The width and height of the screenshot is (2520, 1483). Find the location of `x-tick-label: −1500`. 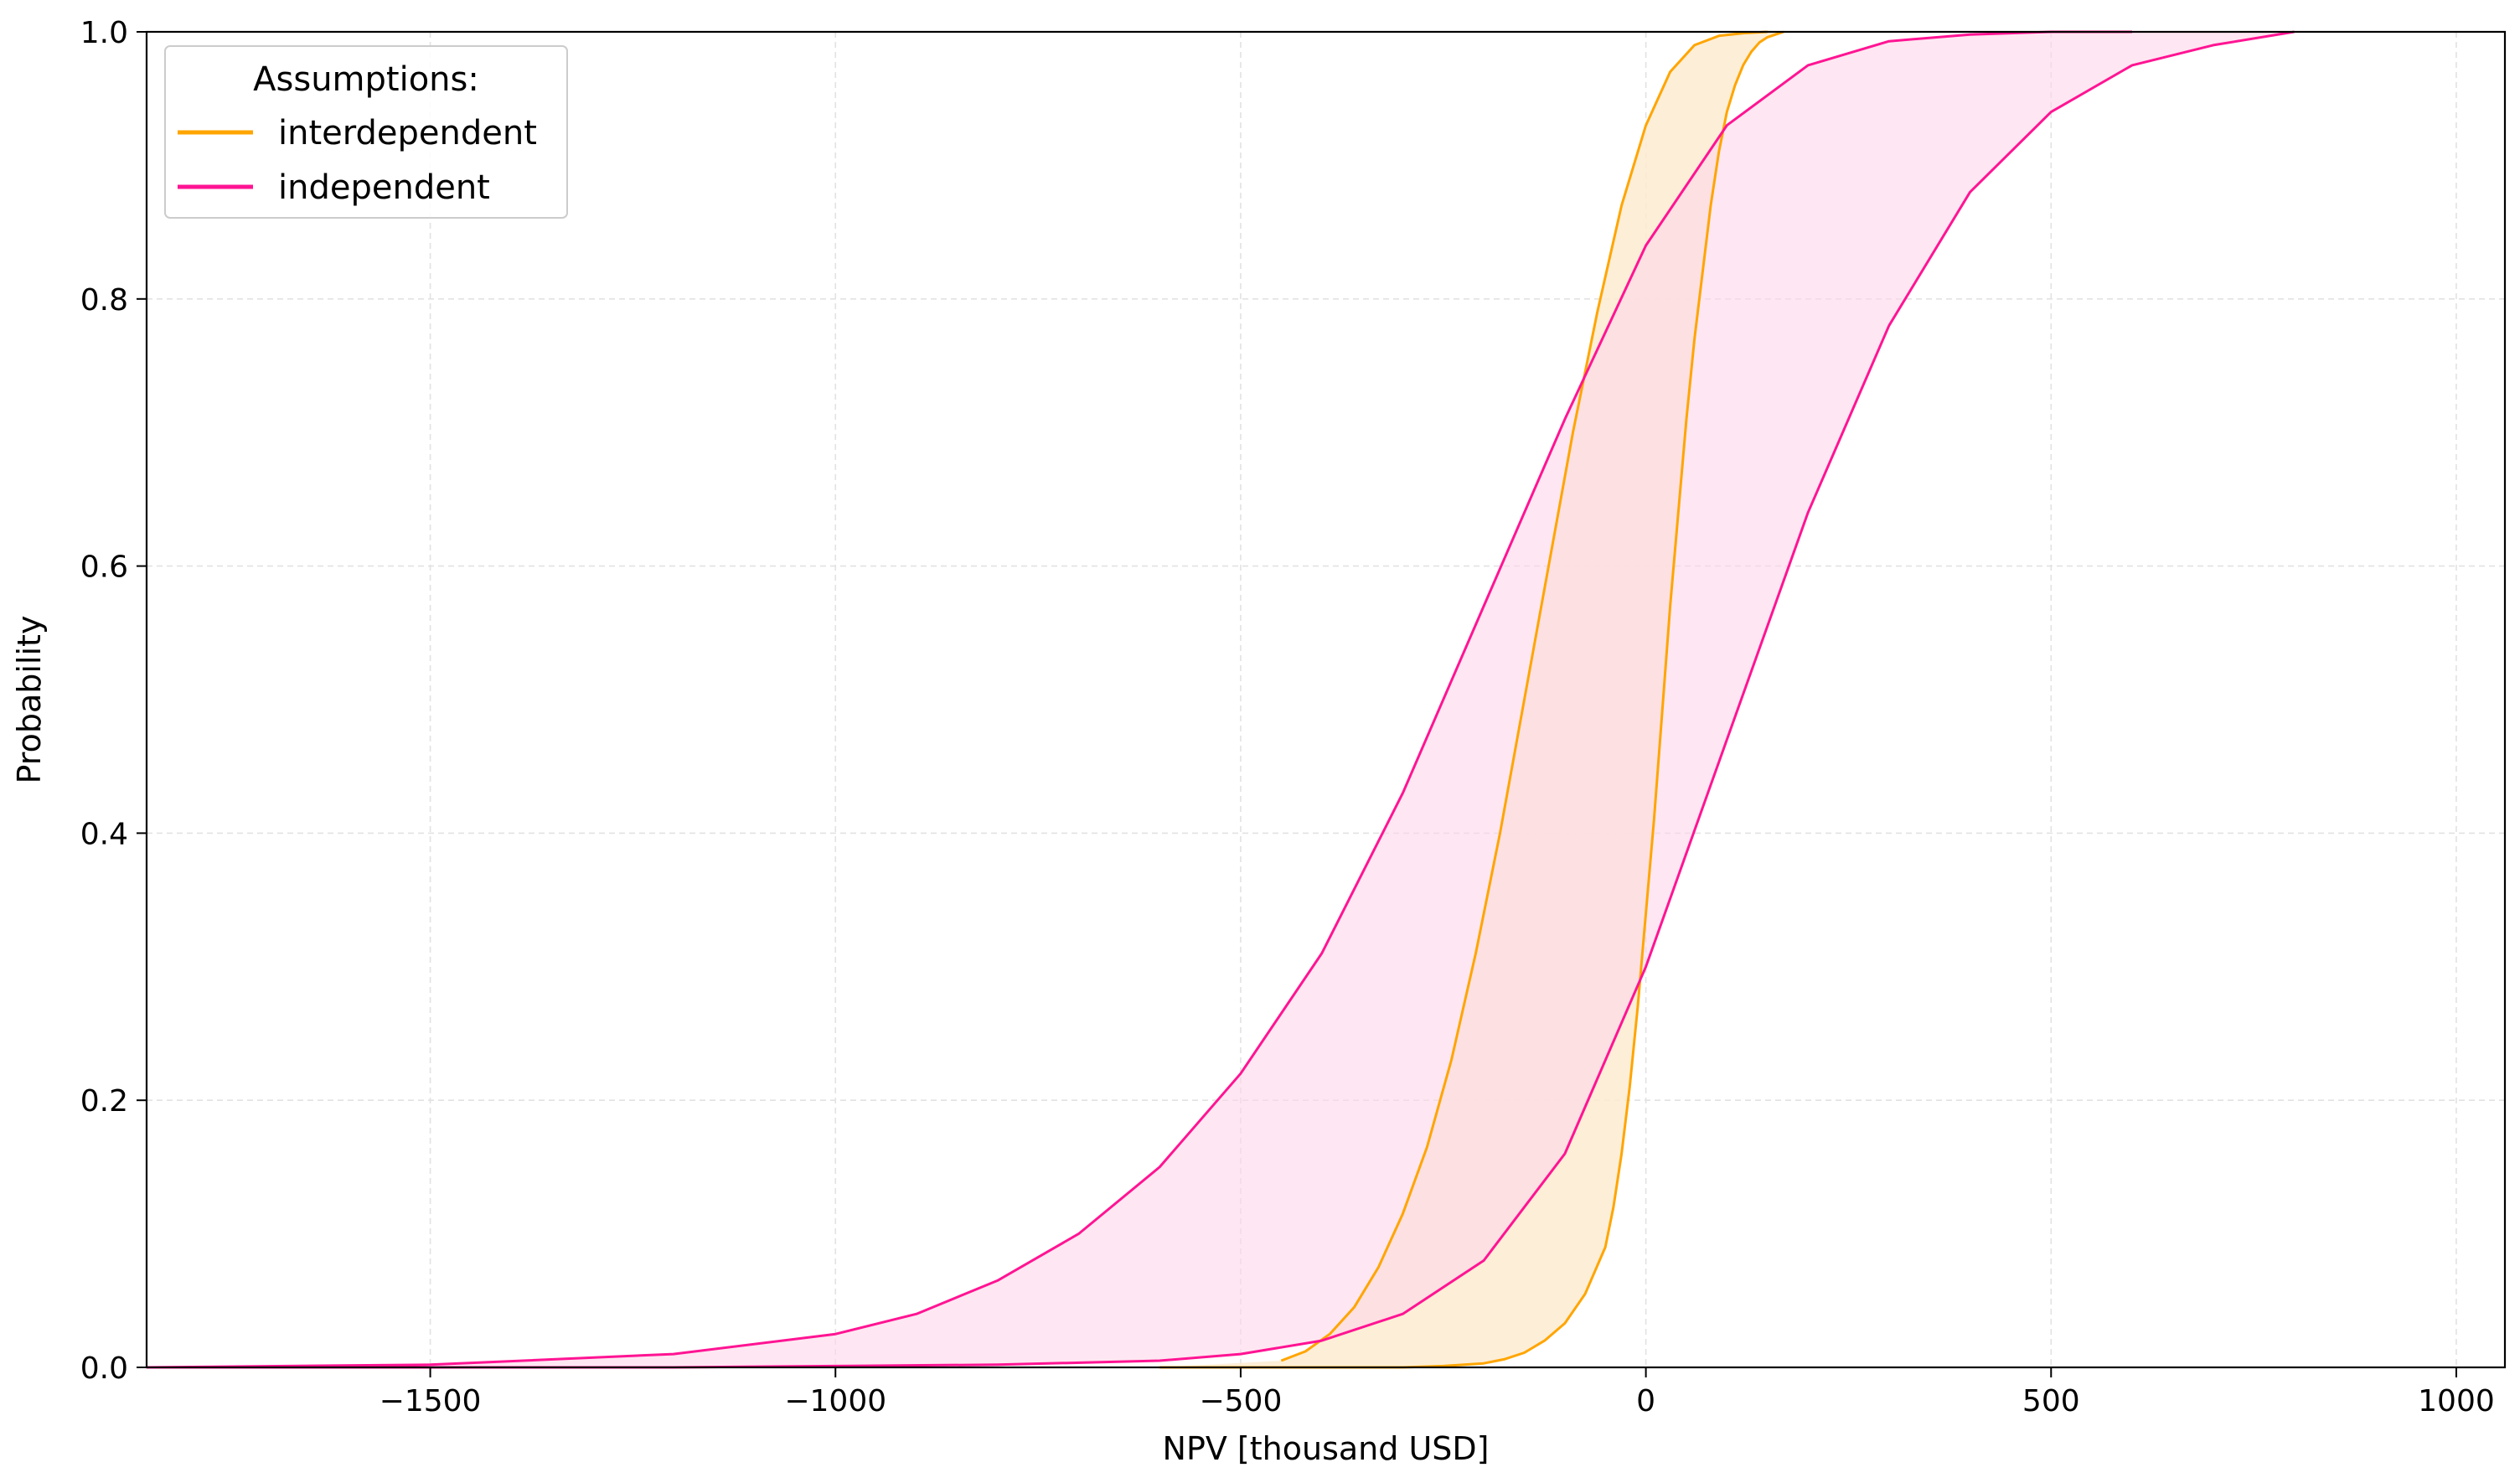

x-tick-label: −1500 is located at coordinates (431, 1401).